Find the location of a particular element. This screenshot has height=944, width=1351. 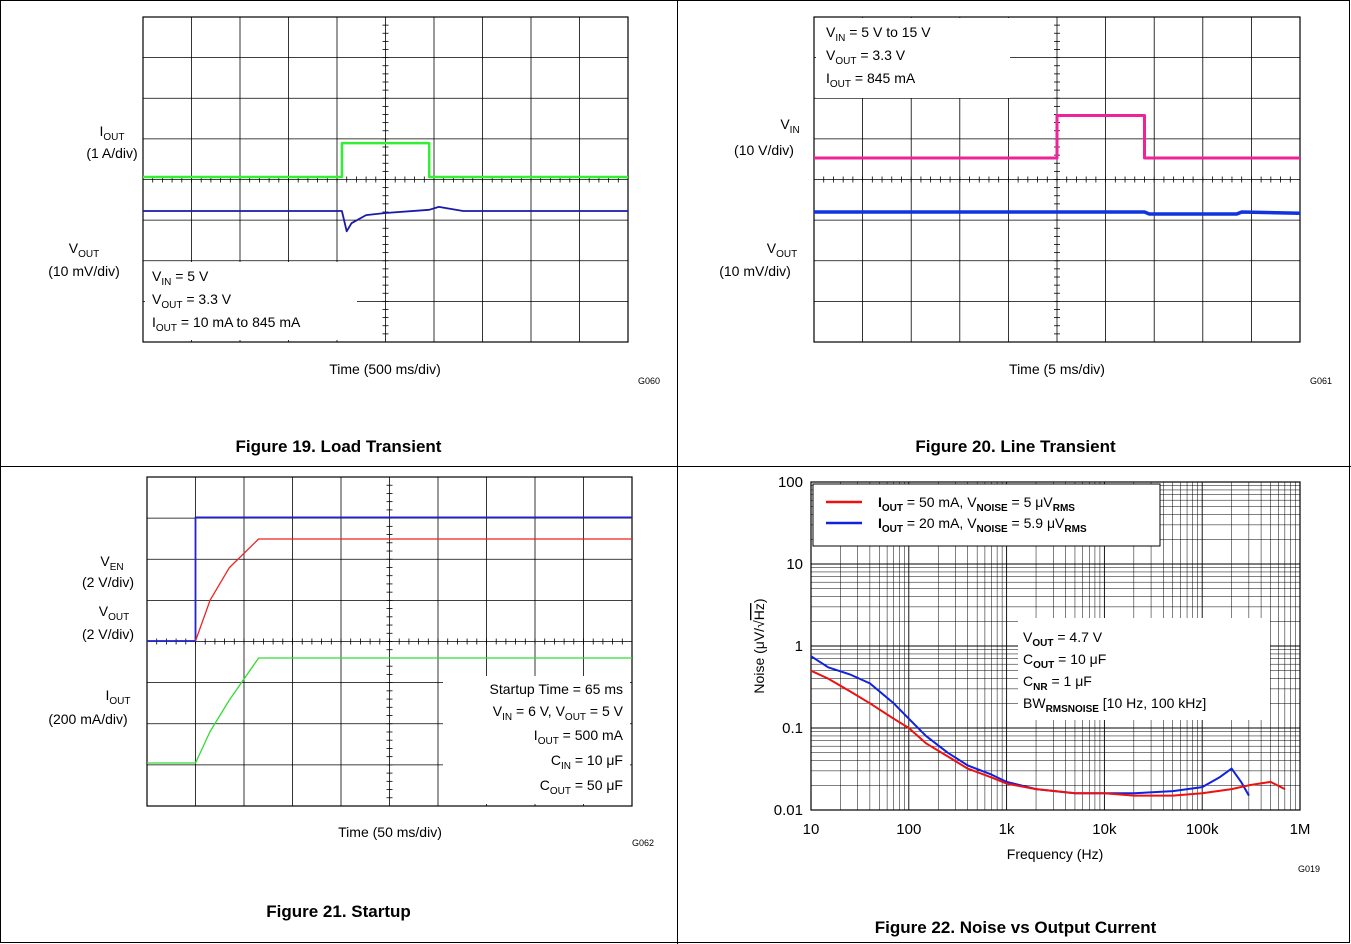

fig20-ch1-unit: (10 V/div) is located at coordinates (764, 150).